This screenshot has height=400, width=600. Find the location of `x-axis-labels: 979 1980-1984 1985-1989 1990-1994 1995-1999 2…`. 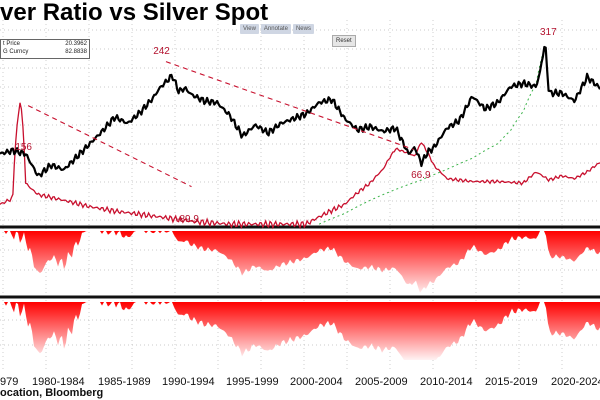

x-axis-labels: 979 1980-1984 1985-1989 1990-1994 1995-1999 2… is located at coordinates (300, 382).